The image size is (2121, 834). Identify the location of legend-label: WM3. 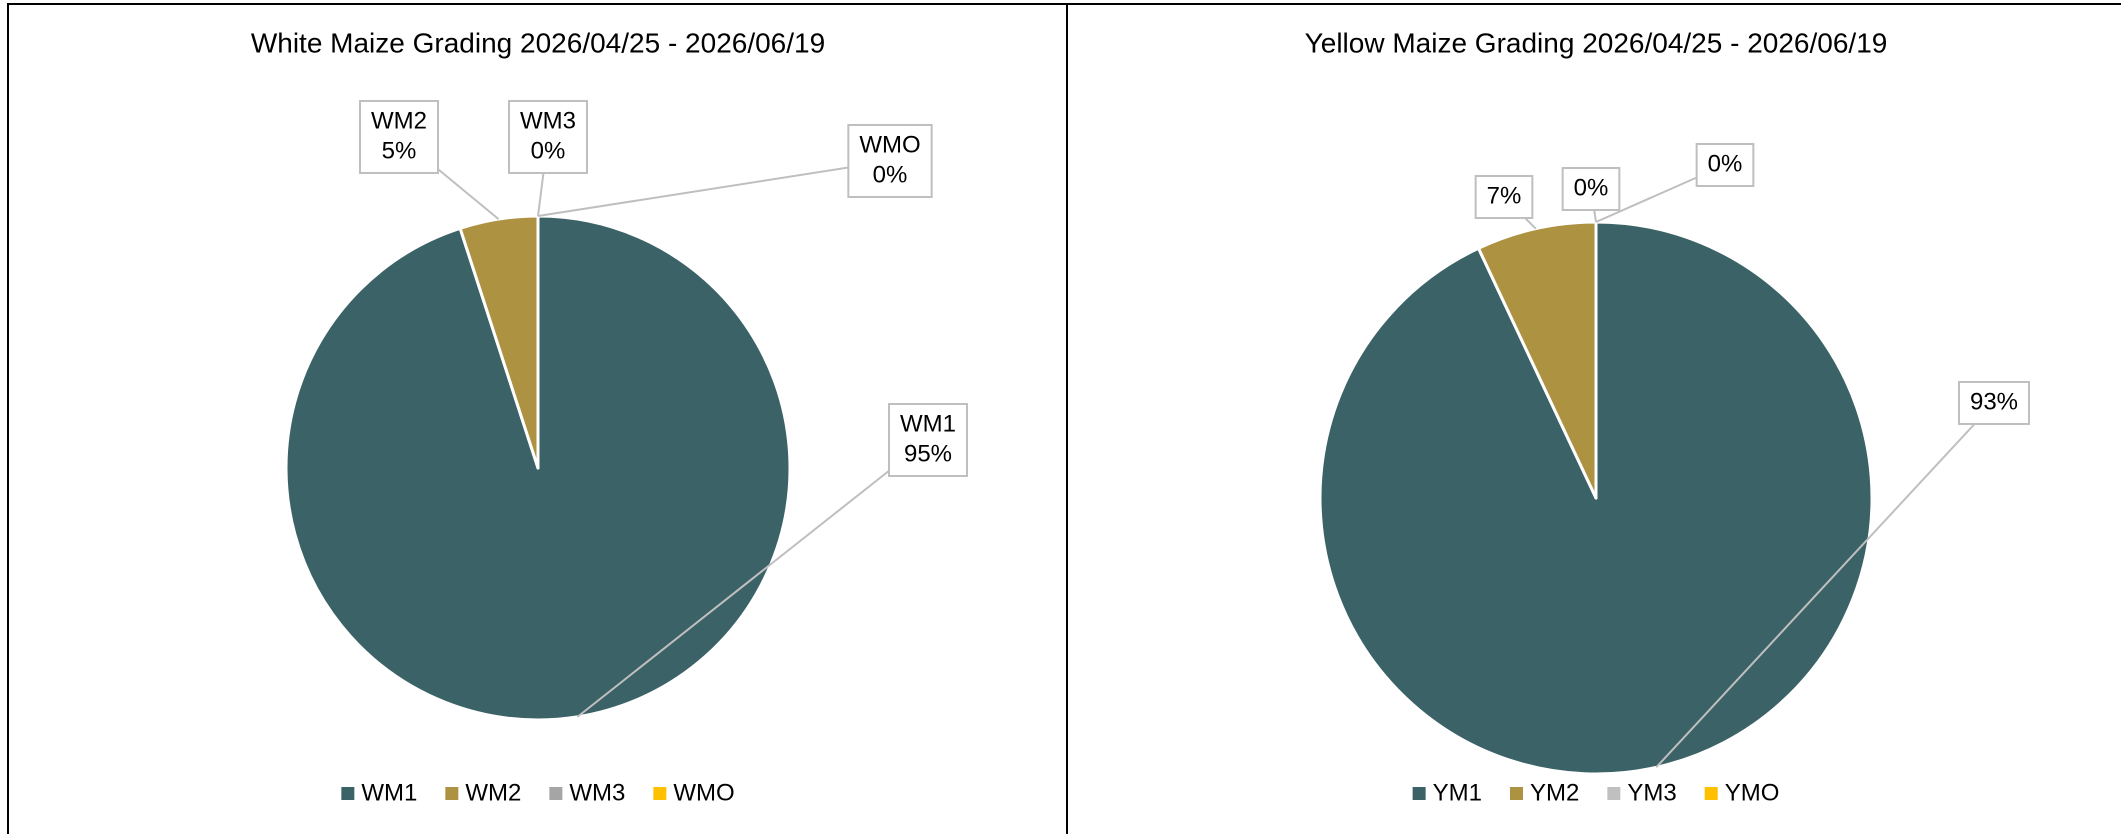
(597, 792).